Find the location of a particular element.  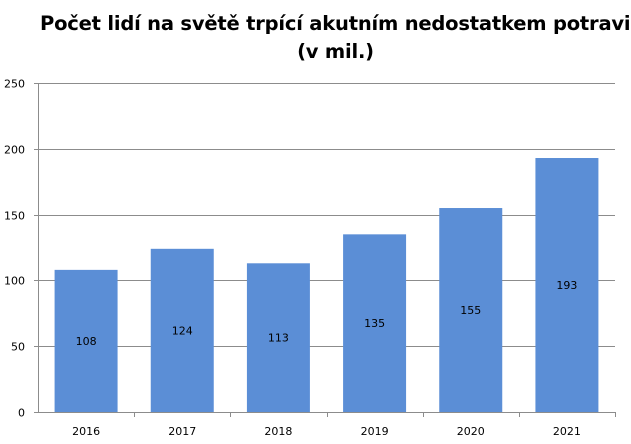

y-tick-label: 0 is located at coordinates (21, 413).